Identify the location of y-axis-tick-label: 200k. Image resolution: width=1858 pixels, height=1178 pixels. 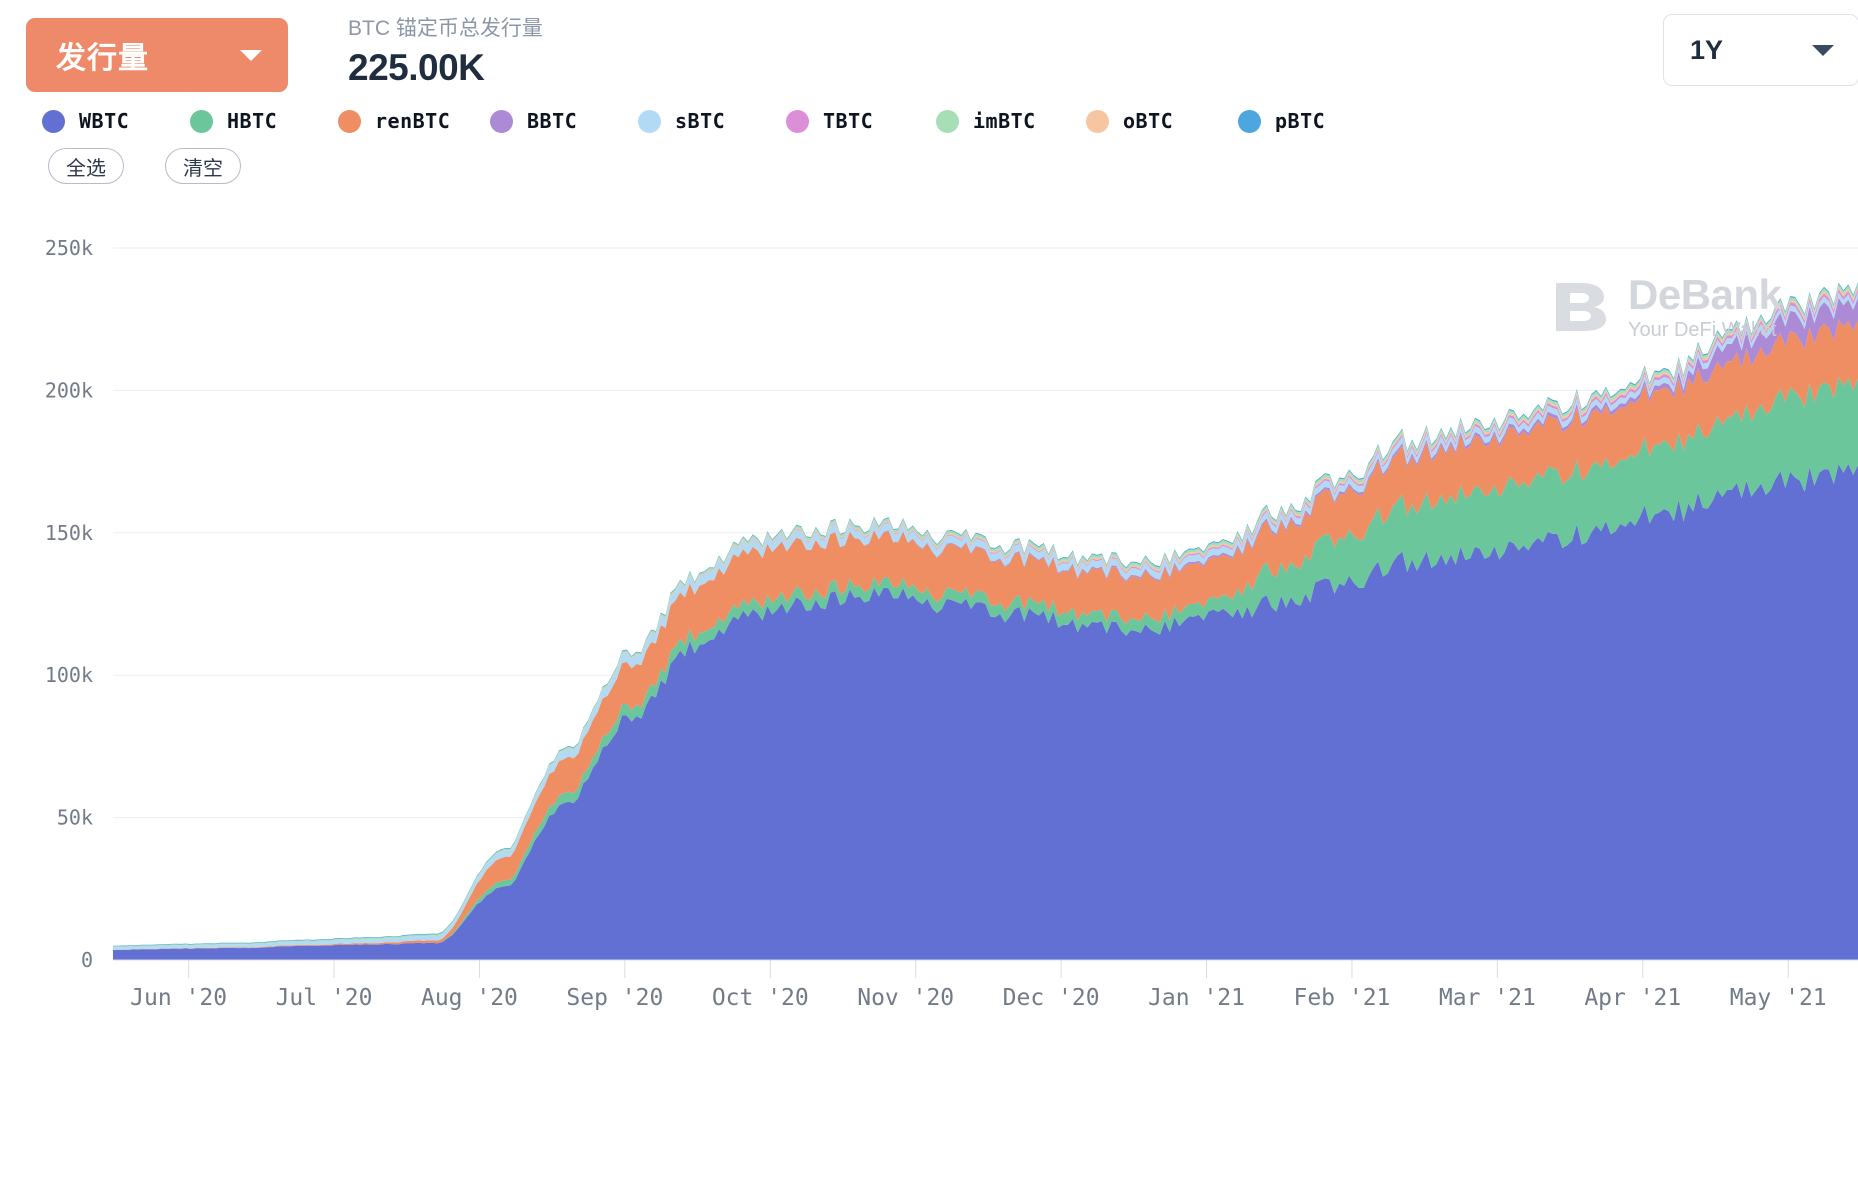
(69, 390).